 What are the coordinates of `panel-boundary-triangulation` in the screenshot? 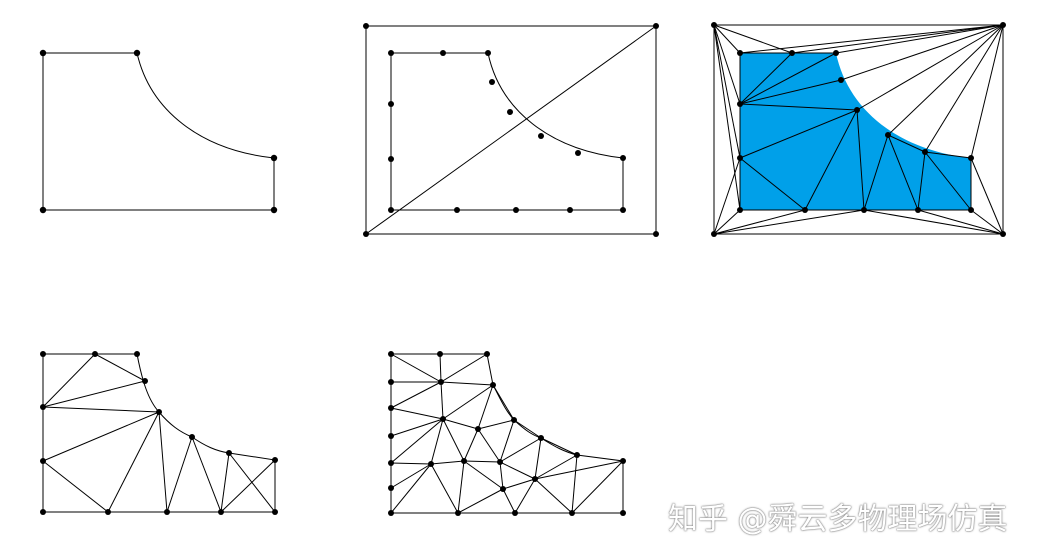 It's located at (159, 433).